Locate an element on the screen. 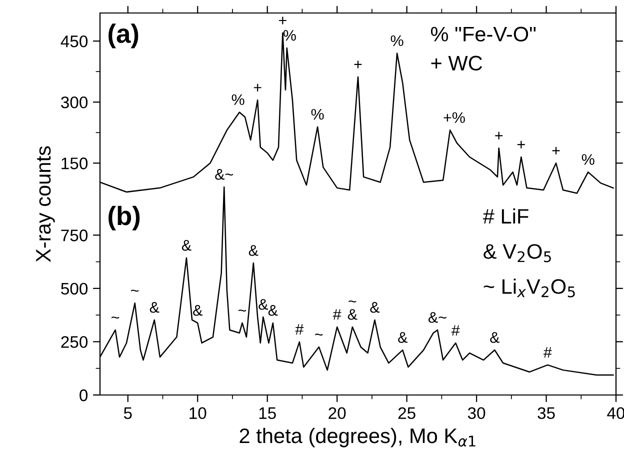  annotation: ~ Li$_{x}$V$_{2}$O$_{5}$ is located at coordinates (529, 288).